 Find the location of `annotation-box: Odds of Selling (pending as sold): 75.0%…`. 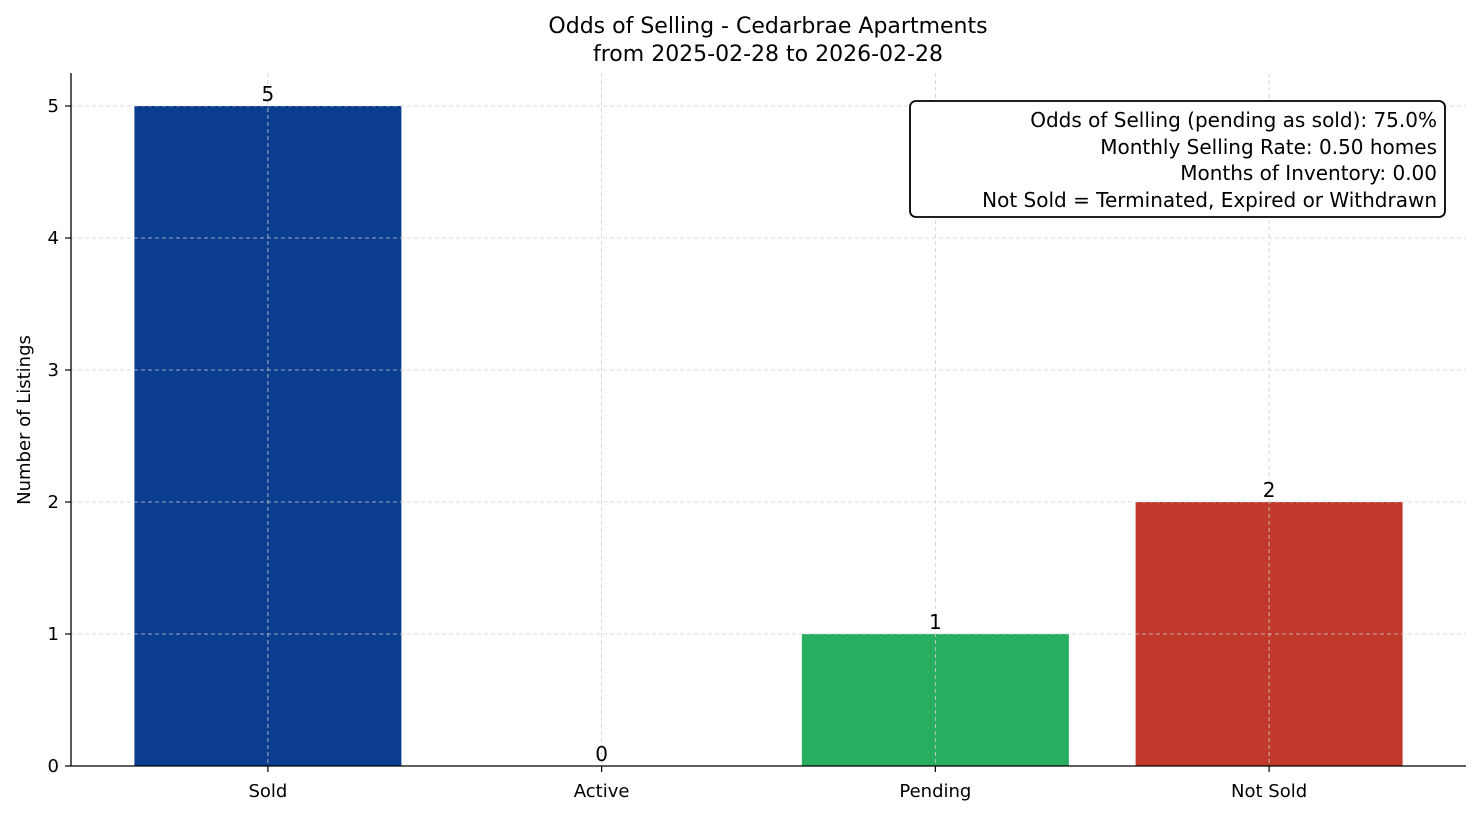

annotation-box: Odds of Selling (pending as sold): 75.0%… is located at coordinates (1177, 159).